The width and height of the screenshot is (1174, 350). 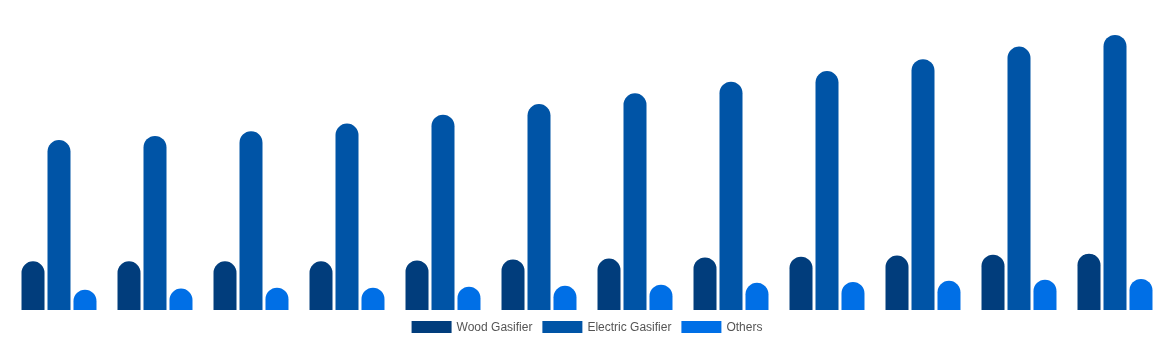 What do you see at coordinates (744, 327) in the screenshot?
I see `legend-label: Others` at bounding box center [744, 327].